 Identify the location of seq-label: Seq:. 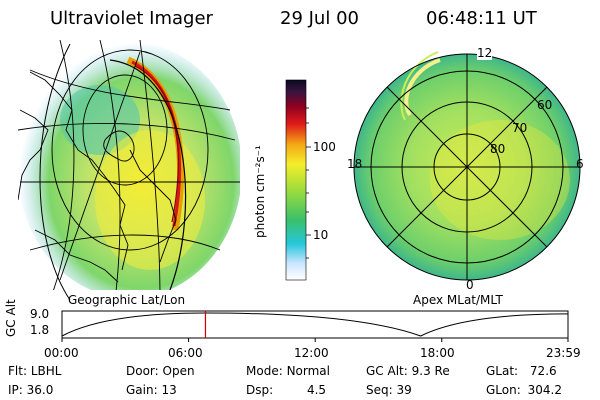
(379, 390).